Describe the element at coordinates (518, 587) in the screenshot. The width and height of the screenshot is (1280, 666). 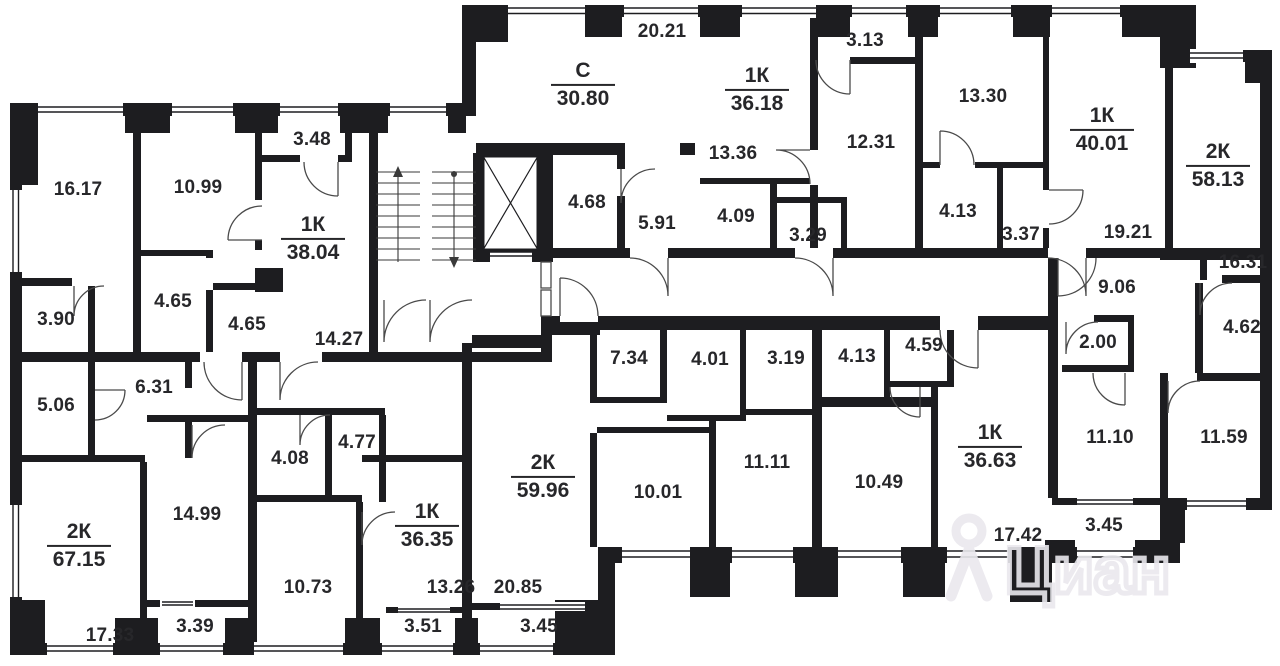
I see `room-area-label: 20.85` at that location.